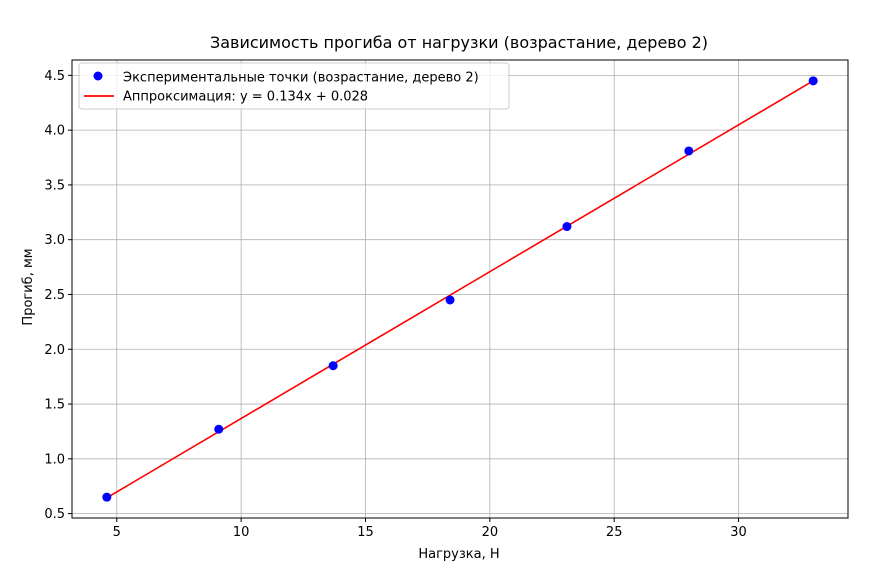  Describe the element at coordinates (54, 240) in the screenshot. I see `y-tick-label: 3.0` at that location.